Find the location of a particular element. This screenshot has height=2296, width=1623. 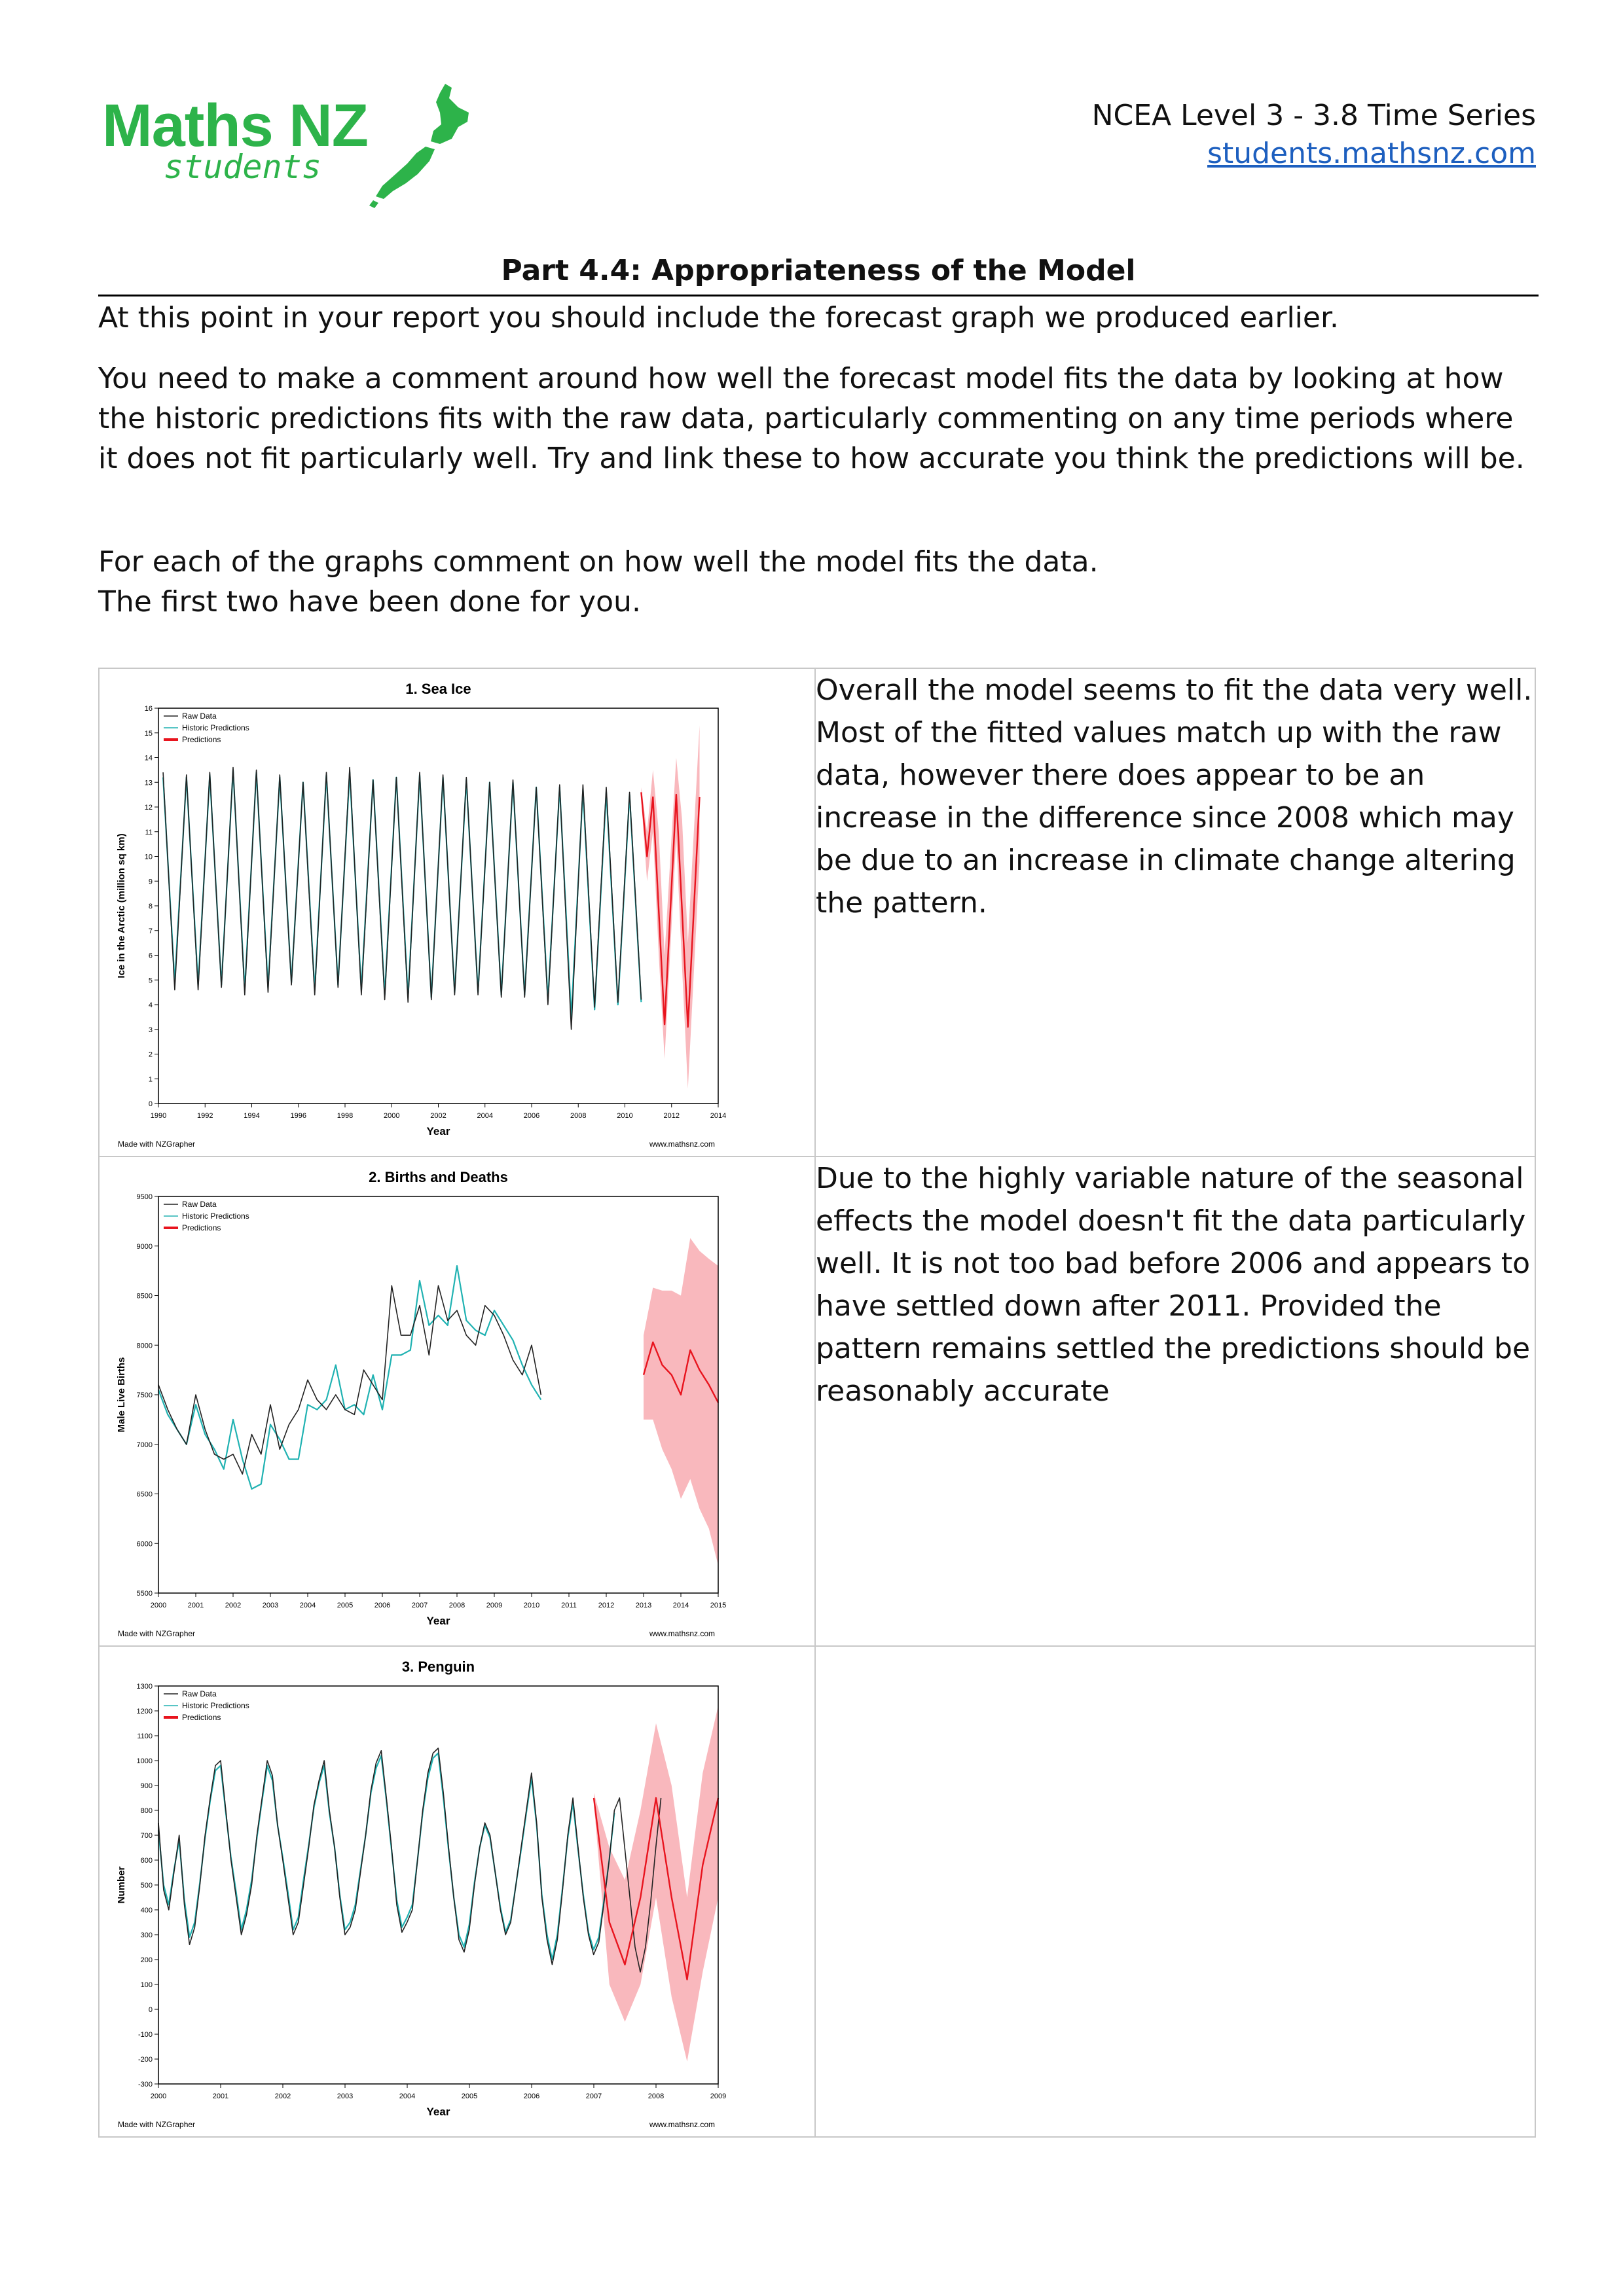

comment-cell is located at coordinates (1175, 1891).